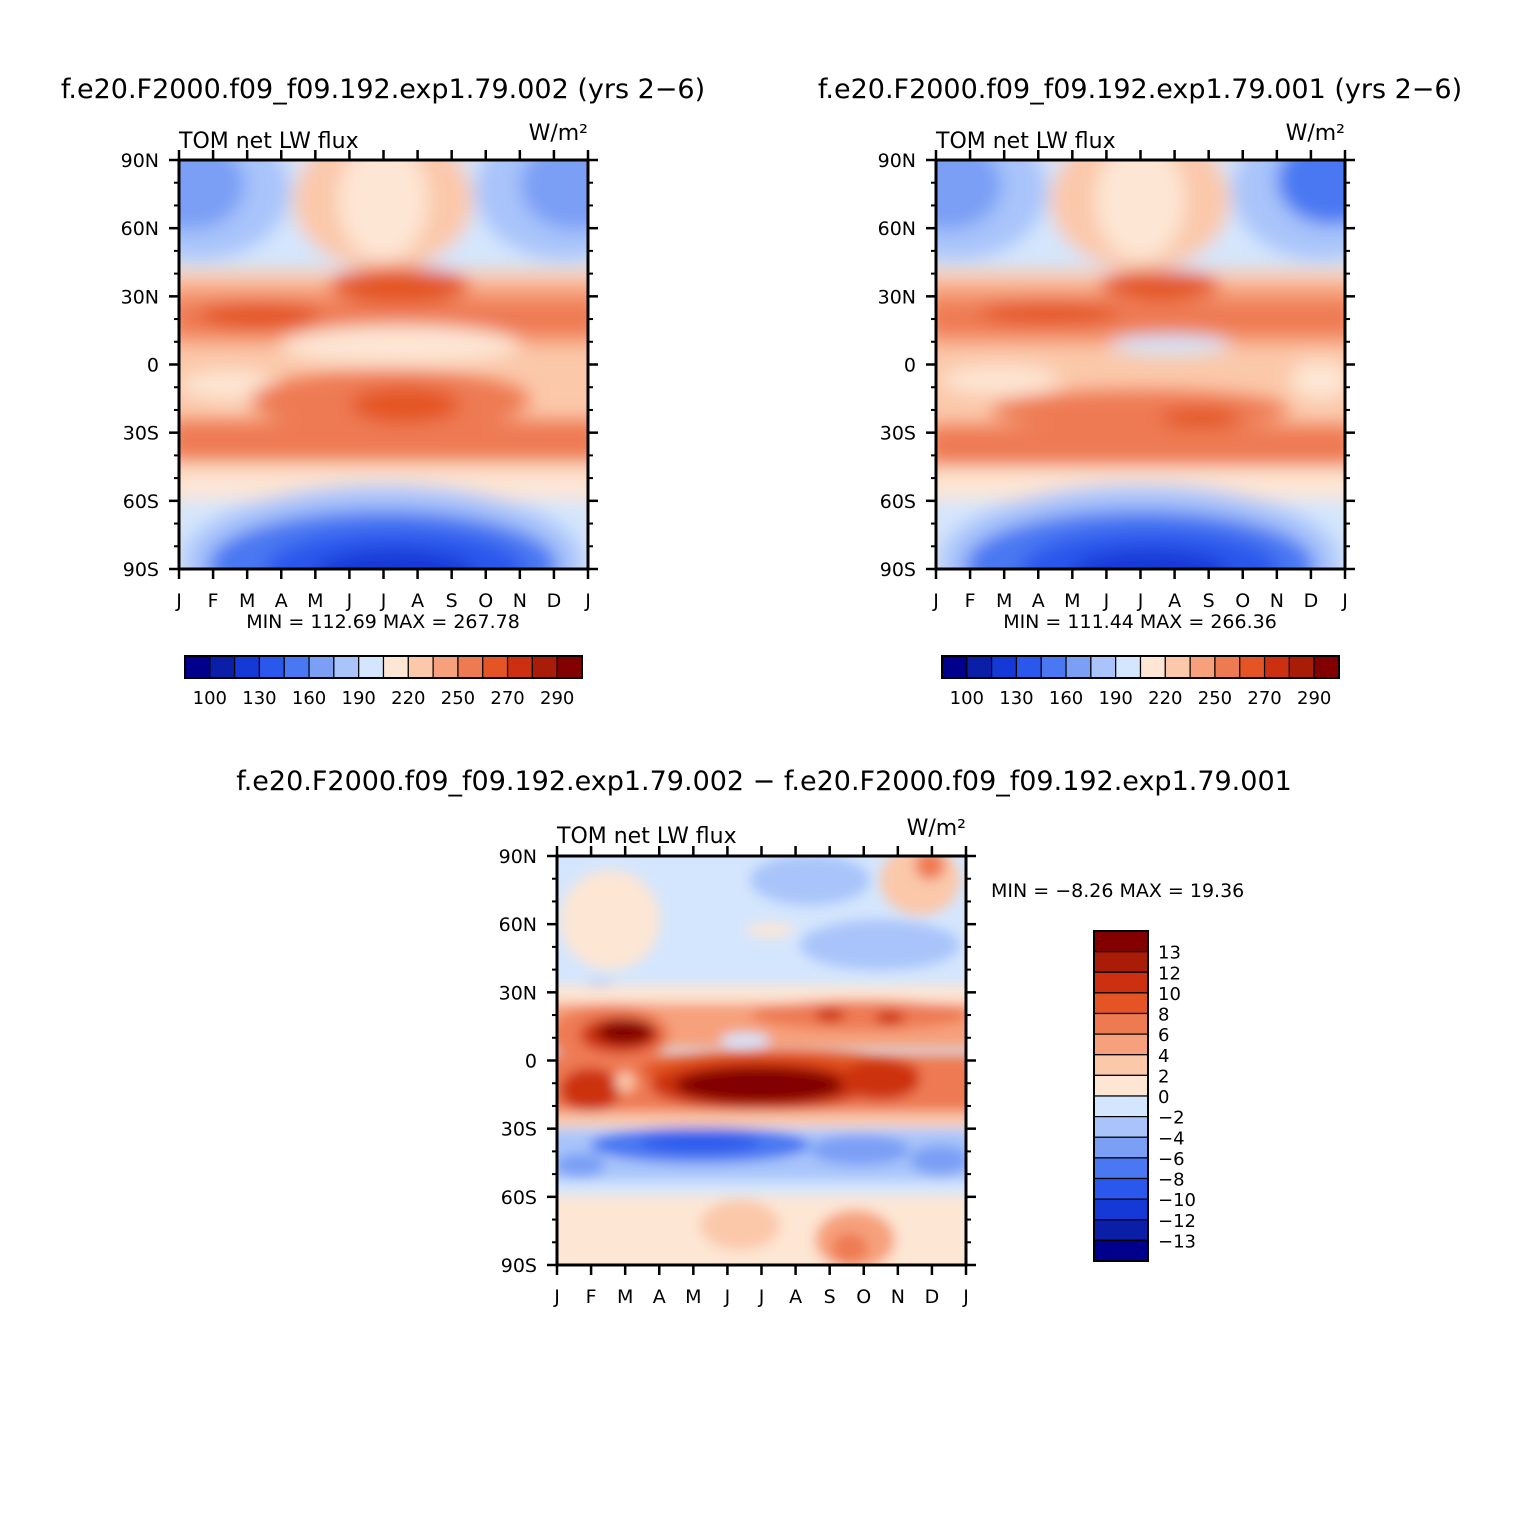  Describe the element at coordinates (485, 601) in the screenshot. I see `x-tick-label: O` at that location.